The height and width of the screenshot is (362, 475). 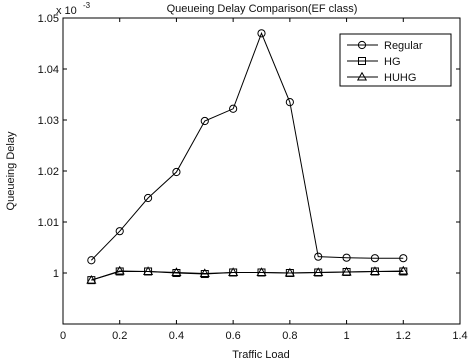 What do you see at coordinates (48, 19) in the screenshot?
I see `y-tick-label: 1.05` at bounding box center [48, 19].